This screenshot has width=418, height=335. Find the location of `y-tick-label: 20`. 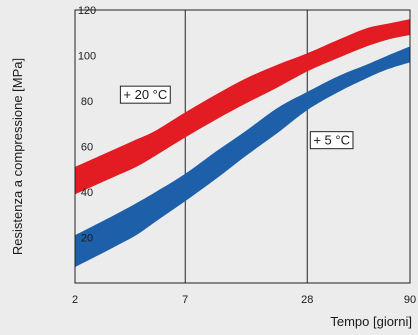

y-tick-label: 20 is located at coordinates (87, 239).